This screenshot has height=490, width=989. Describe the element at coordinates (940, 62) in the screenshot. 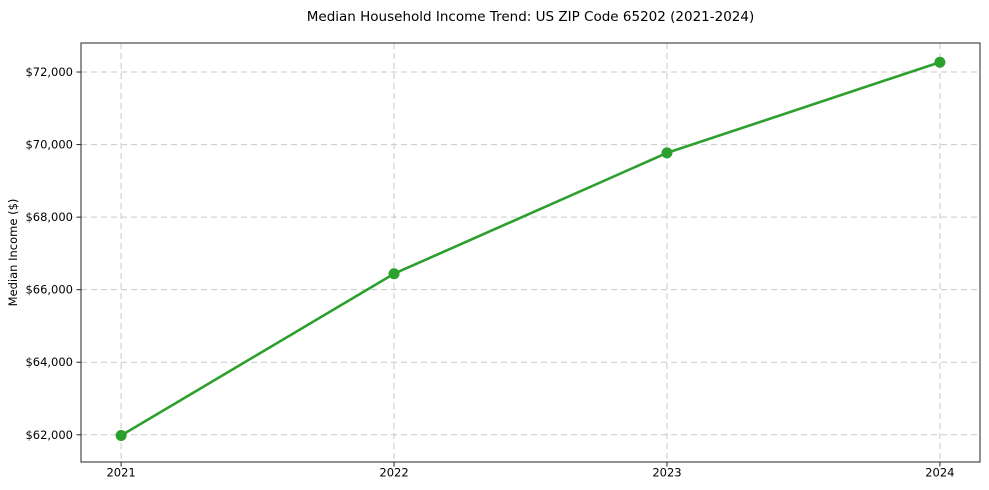

I see `data-point-2024` at that location.